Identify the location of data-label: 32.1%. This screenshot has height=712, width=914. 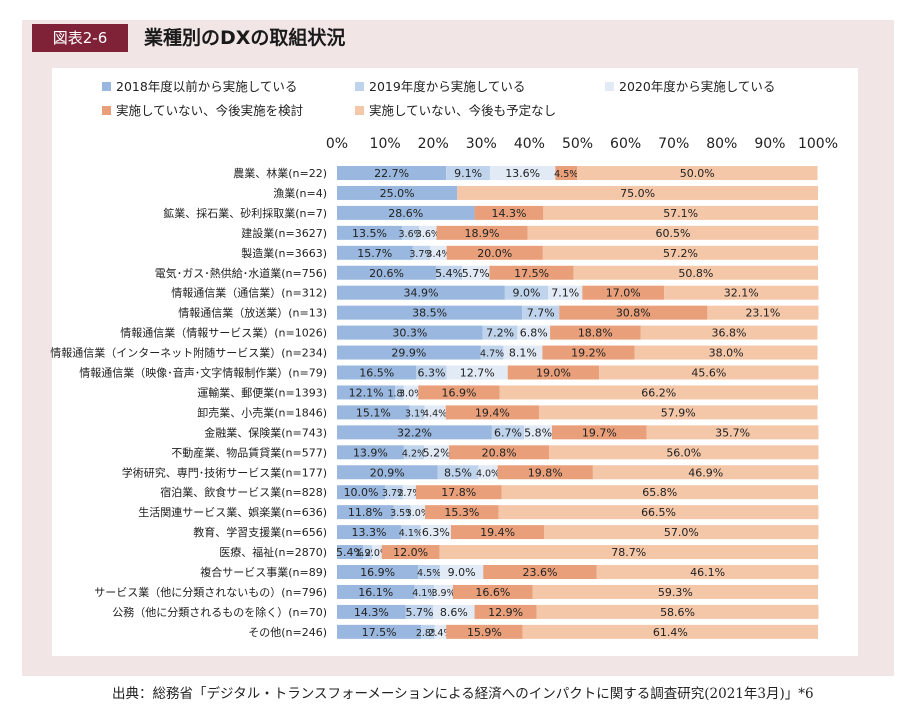
(741, 293).